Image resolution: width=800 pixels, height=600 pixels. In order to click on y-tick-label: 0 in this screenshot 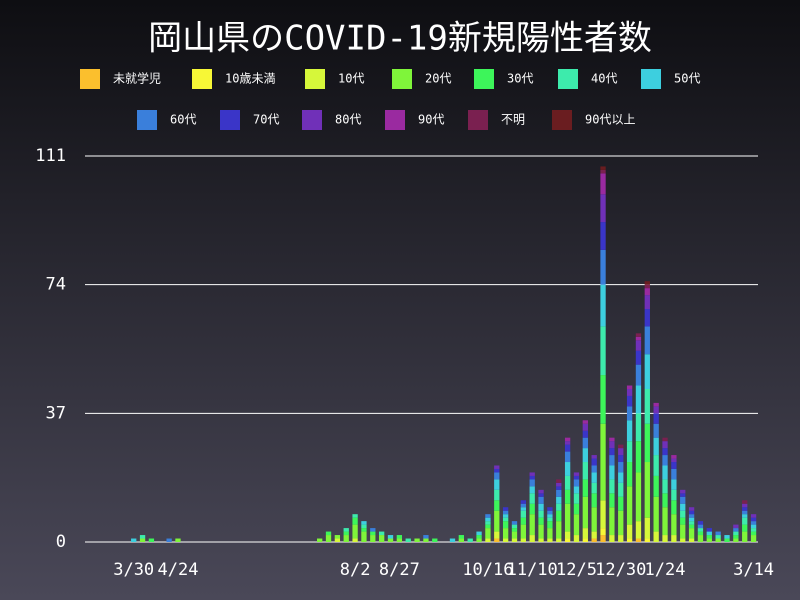, I will do `click(61, 542)`.